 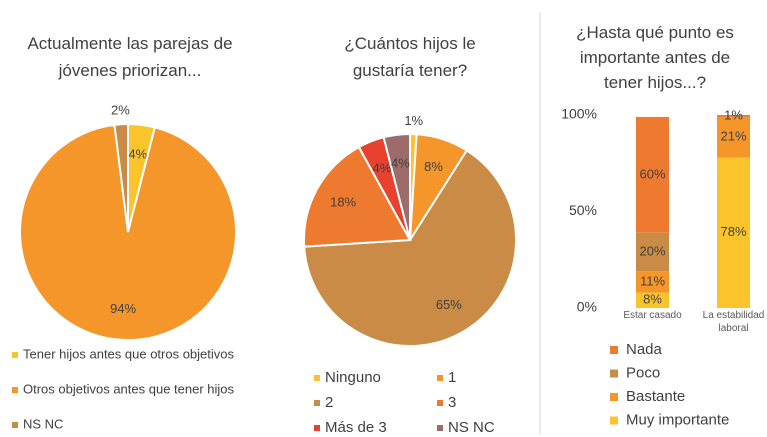 What do you see at coordinates (677, 419) in the screenshot?
I see `legend-label: Muy importante` at bounding box center [677, 419].